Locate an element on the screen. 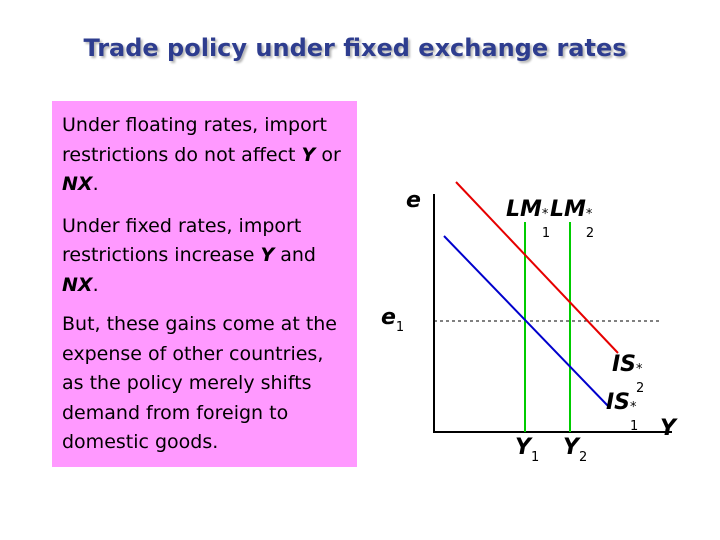 This screenshot has height=540, width=720. y2-label: Y2 is located at coordinates (575, 450).